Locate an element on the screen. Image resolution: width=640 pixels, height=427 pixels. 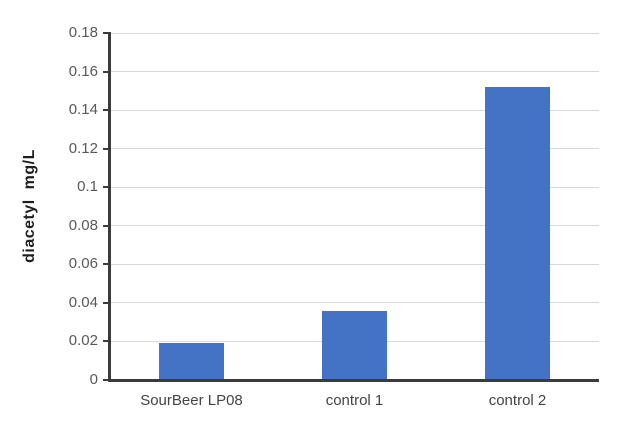
y-axis-tick-label: 0.14 is located at coordinates (83, 110).